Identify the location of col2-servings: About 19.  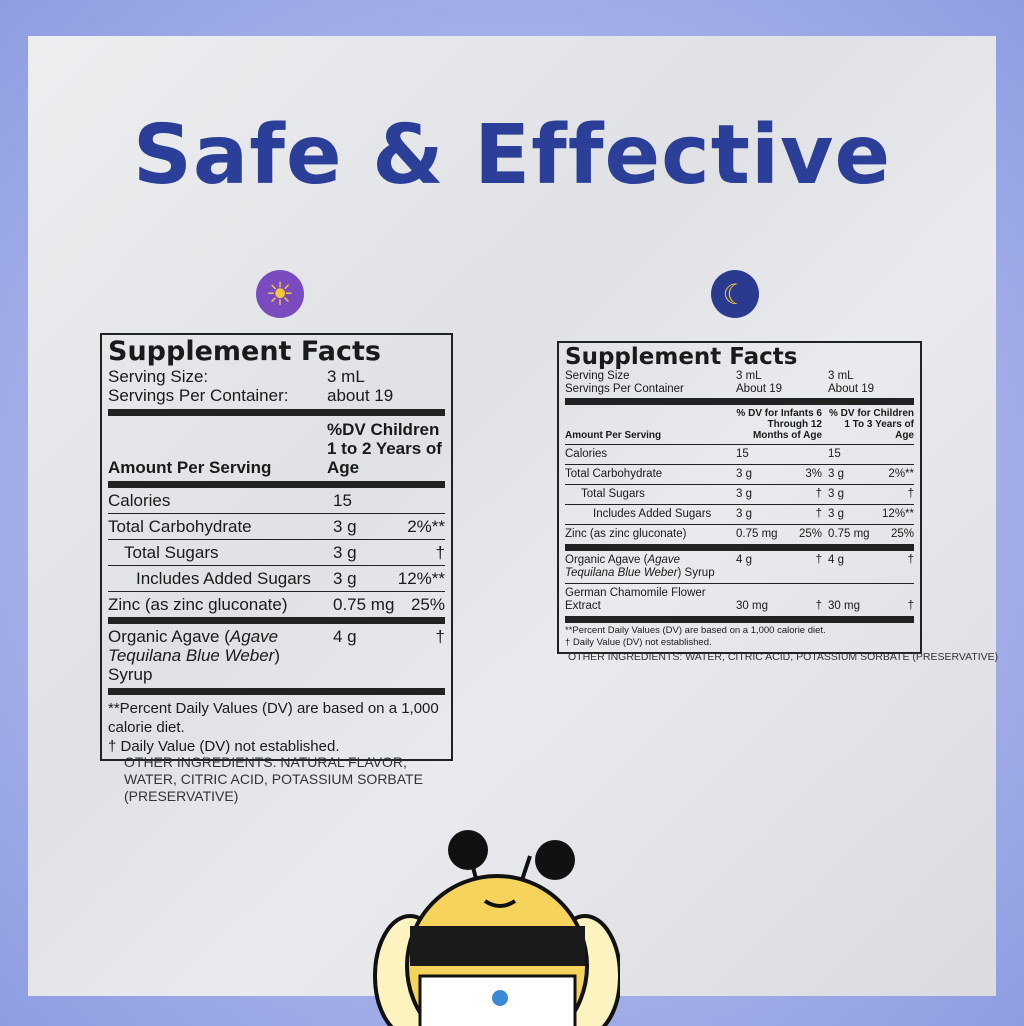
(851, 389).